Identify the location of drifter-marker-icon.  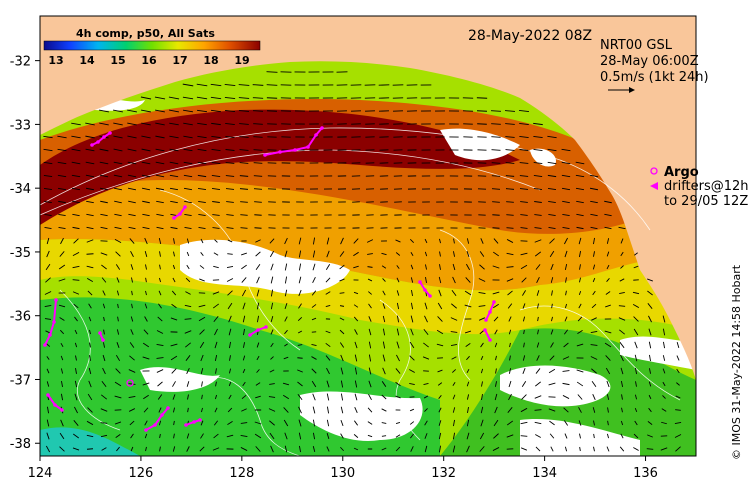
(654, 186).